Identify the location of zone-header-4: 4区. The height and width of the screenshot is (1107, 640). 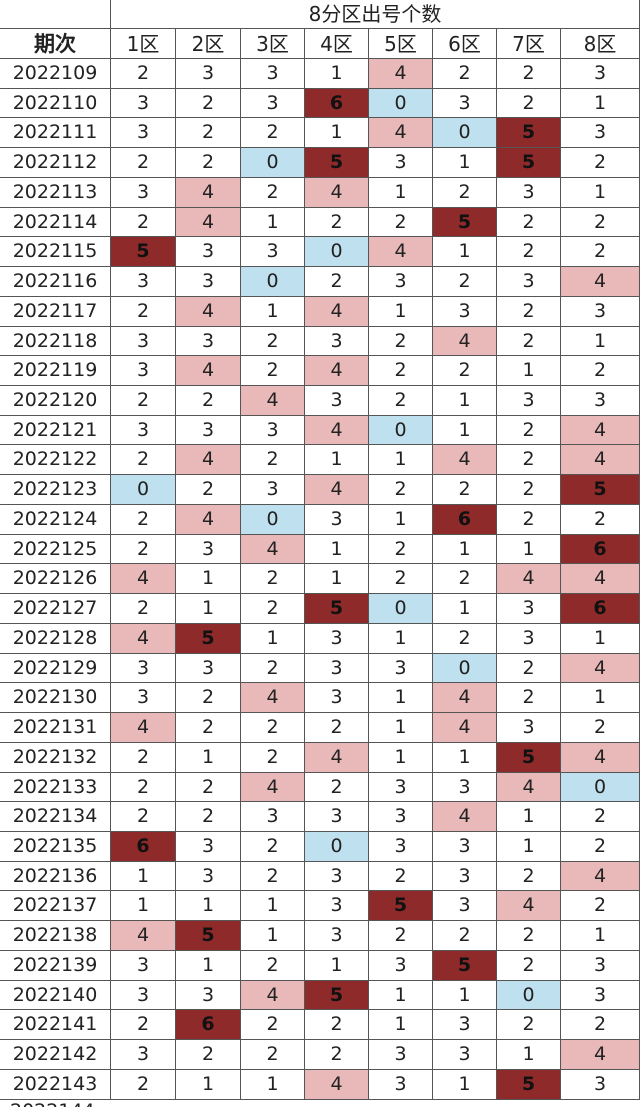
(337, 44).